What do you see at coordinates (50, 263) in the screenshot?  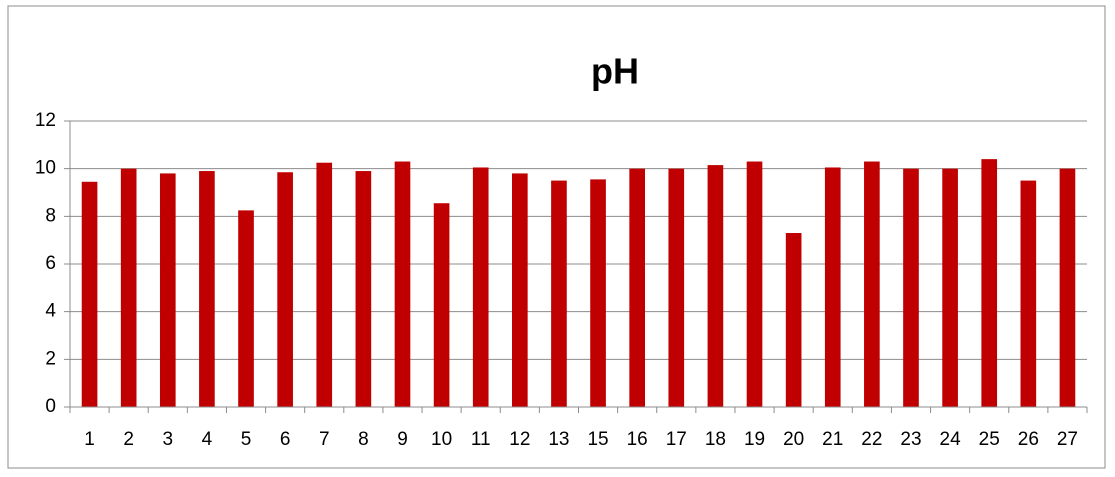 I see `y-tick-label: 6` at bounding box center [50, 263].